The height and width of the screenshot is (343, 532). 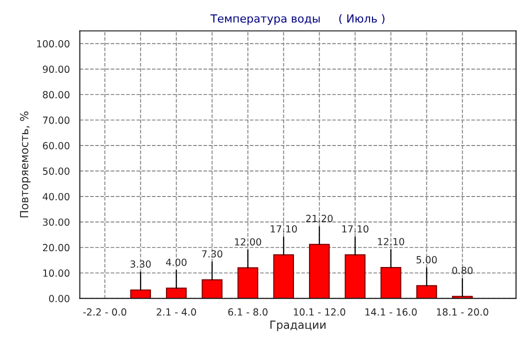 I want to click on chart-title: Температура воды ( Июль ), so click(x=297, y=19).